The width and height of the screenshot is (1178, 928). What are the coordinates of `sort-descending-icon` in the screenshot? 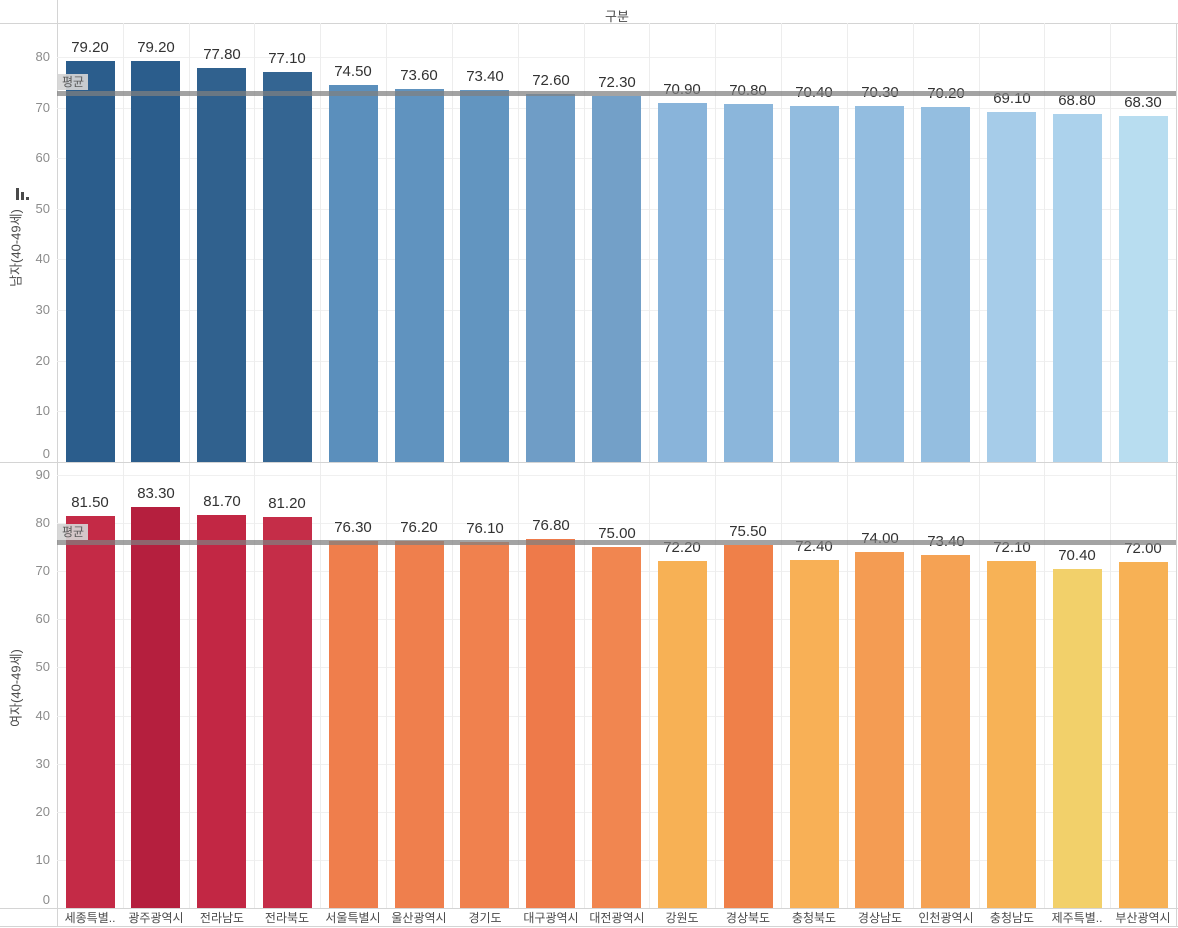 It's located at (23, 193).